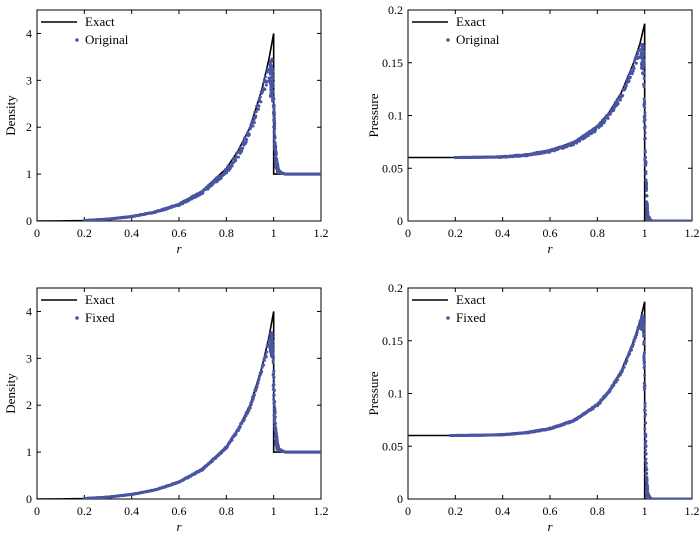  What do you see at coordinates (449, 308) in the screenshot?
I see `legend: Exact Fixed` at bounding box center [449, 308].